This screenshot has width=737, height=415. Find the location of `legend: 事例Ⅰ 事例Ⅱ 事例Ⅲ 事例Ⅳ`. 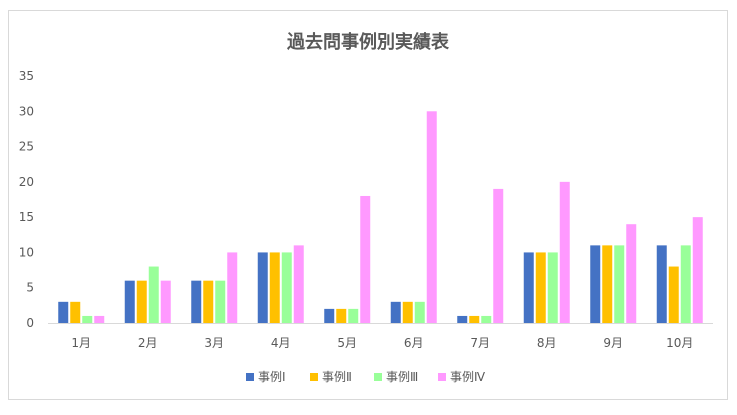

legend: 事例Ⅰ 事例Ⅱ 事例Ⅲ 事例Ⅳ is located at coordinates (365, 377).